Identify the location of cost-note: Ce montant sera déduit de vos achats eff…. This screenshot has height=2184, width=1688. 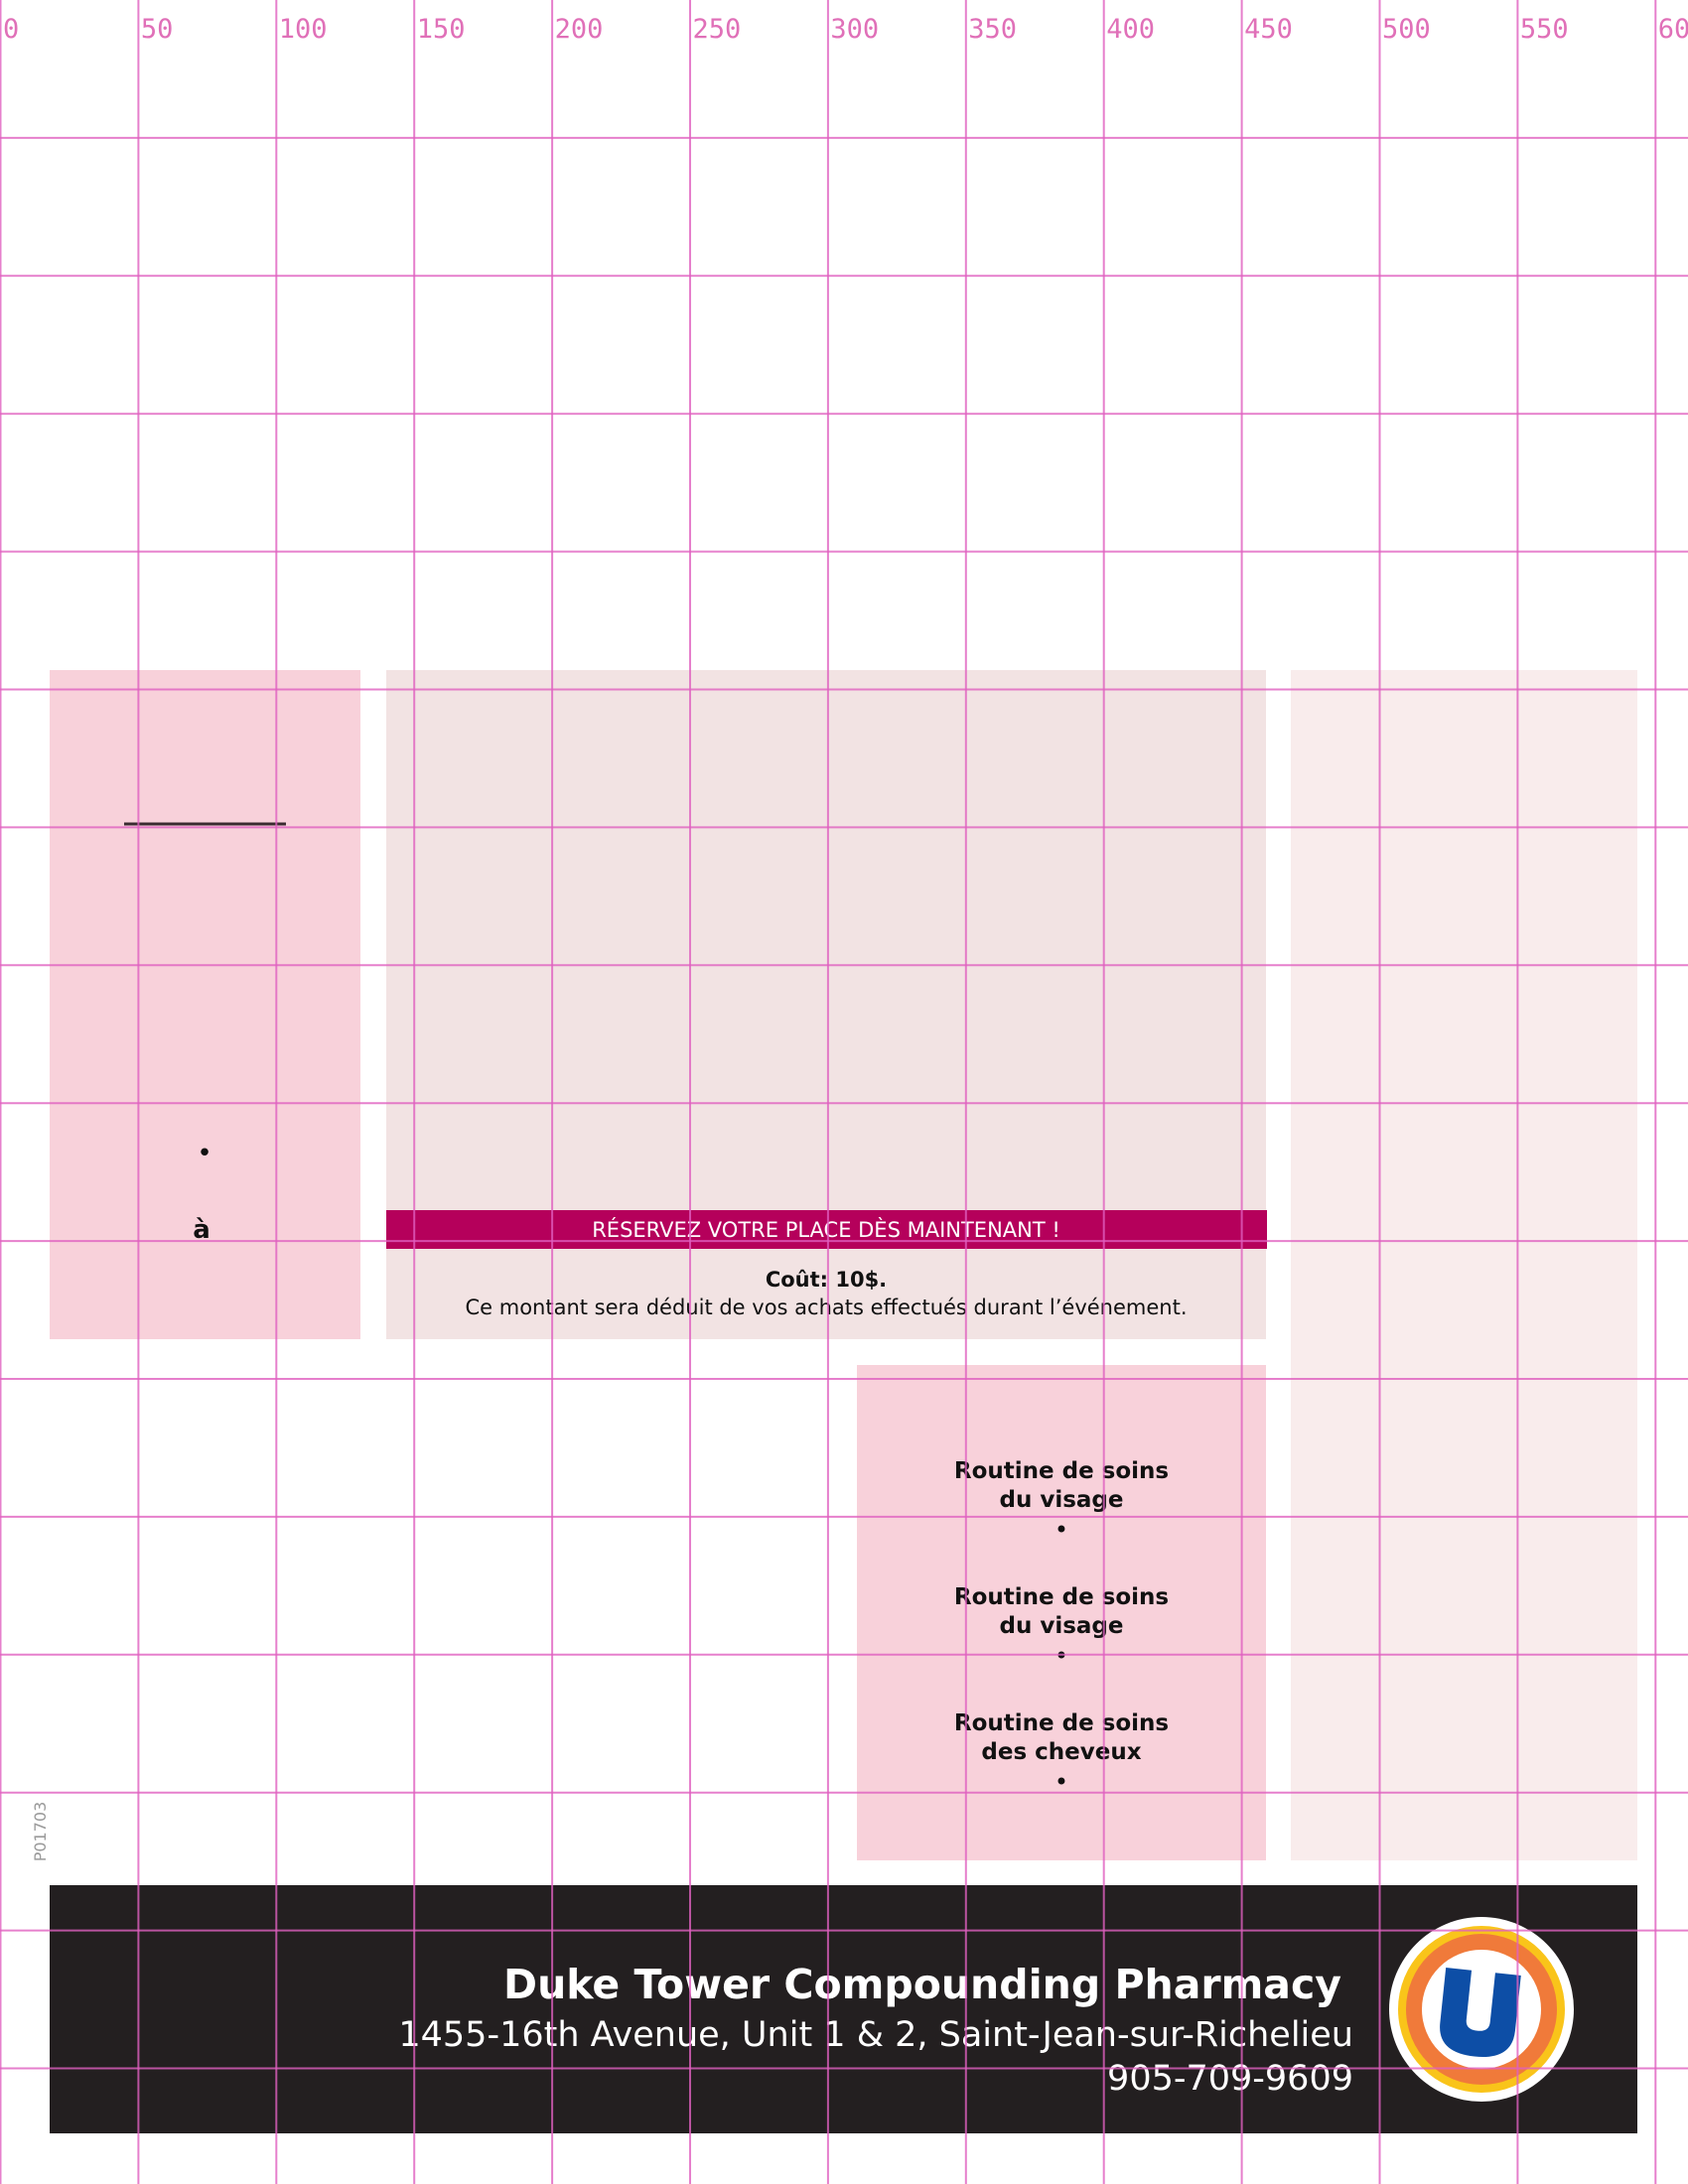
(826, 1307).